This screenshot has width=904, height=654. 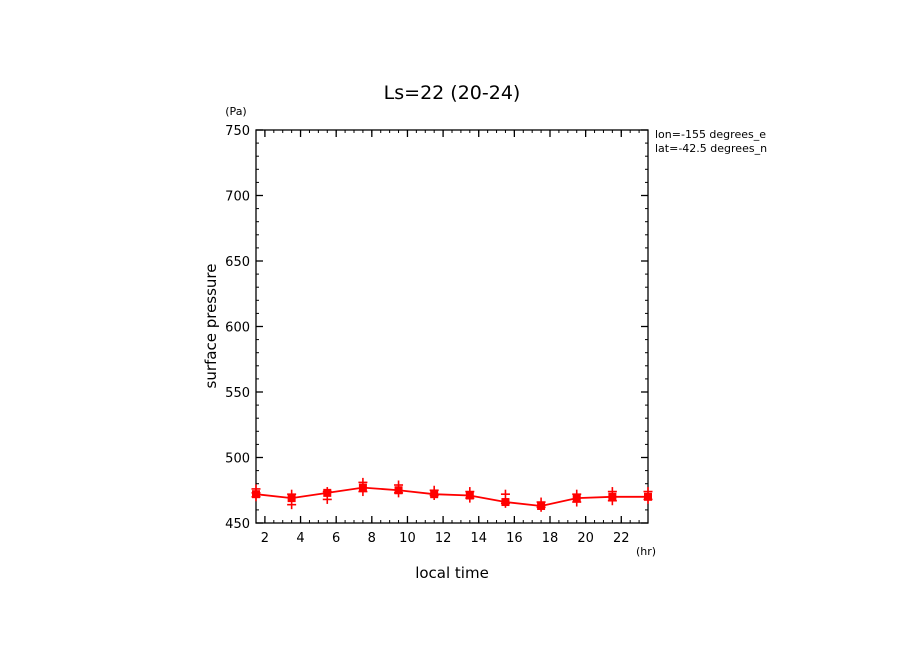 What do you see at coordinates (443, 538) in the screenshot?
I see `x-tick-label: 12` at bounding box center [443, 538].